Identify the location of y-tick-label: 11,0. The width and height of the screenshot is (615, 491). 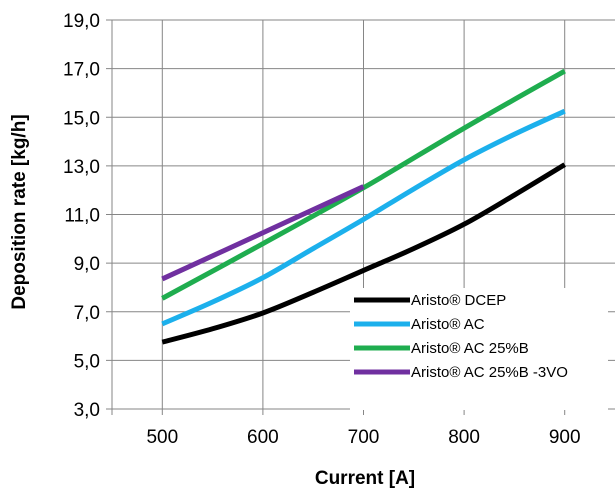
(82, 216).